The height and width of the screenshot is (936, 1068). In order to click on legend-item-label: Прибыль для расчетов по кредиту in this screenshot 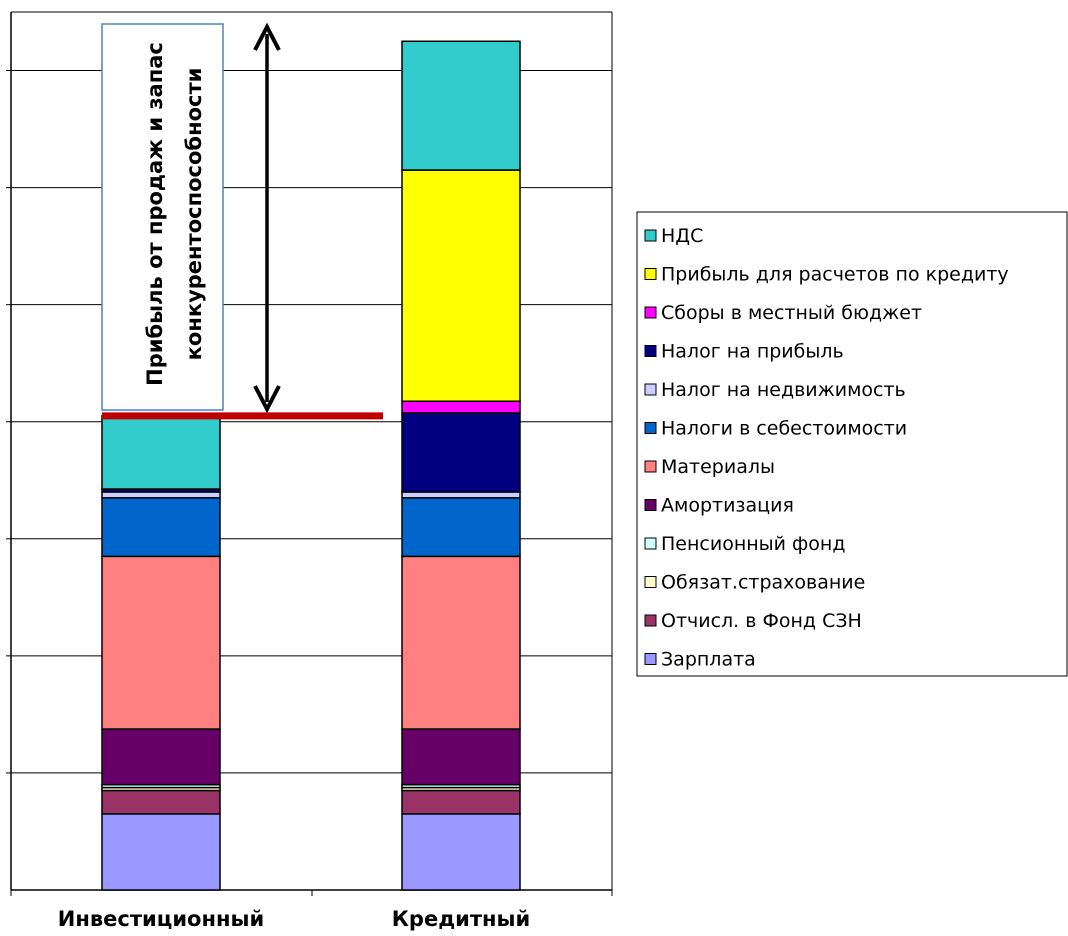, I will do `click(835, 275)`.